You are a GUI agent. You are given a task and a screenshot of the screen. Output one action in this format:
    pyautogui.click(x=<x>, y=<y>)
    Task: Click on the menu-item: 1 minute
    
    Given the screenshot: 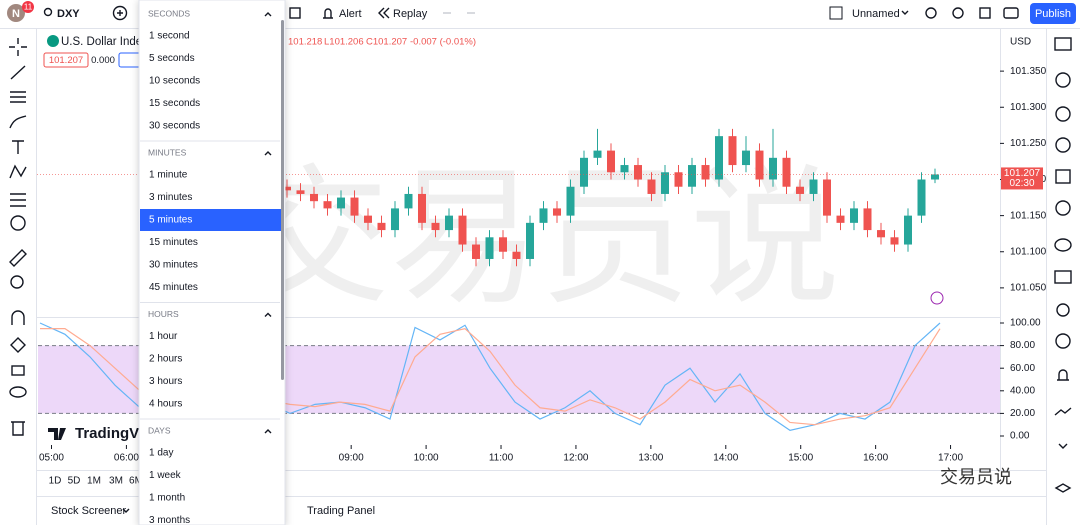 What is the action you would take?
    pyautogui.click(x=168, y=175)
    